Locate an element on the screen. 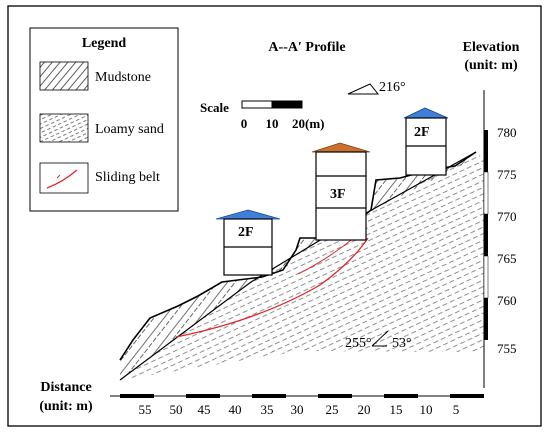  distance-tick-5: 5 is located at coordinates (456, 409).